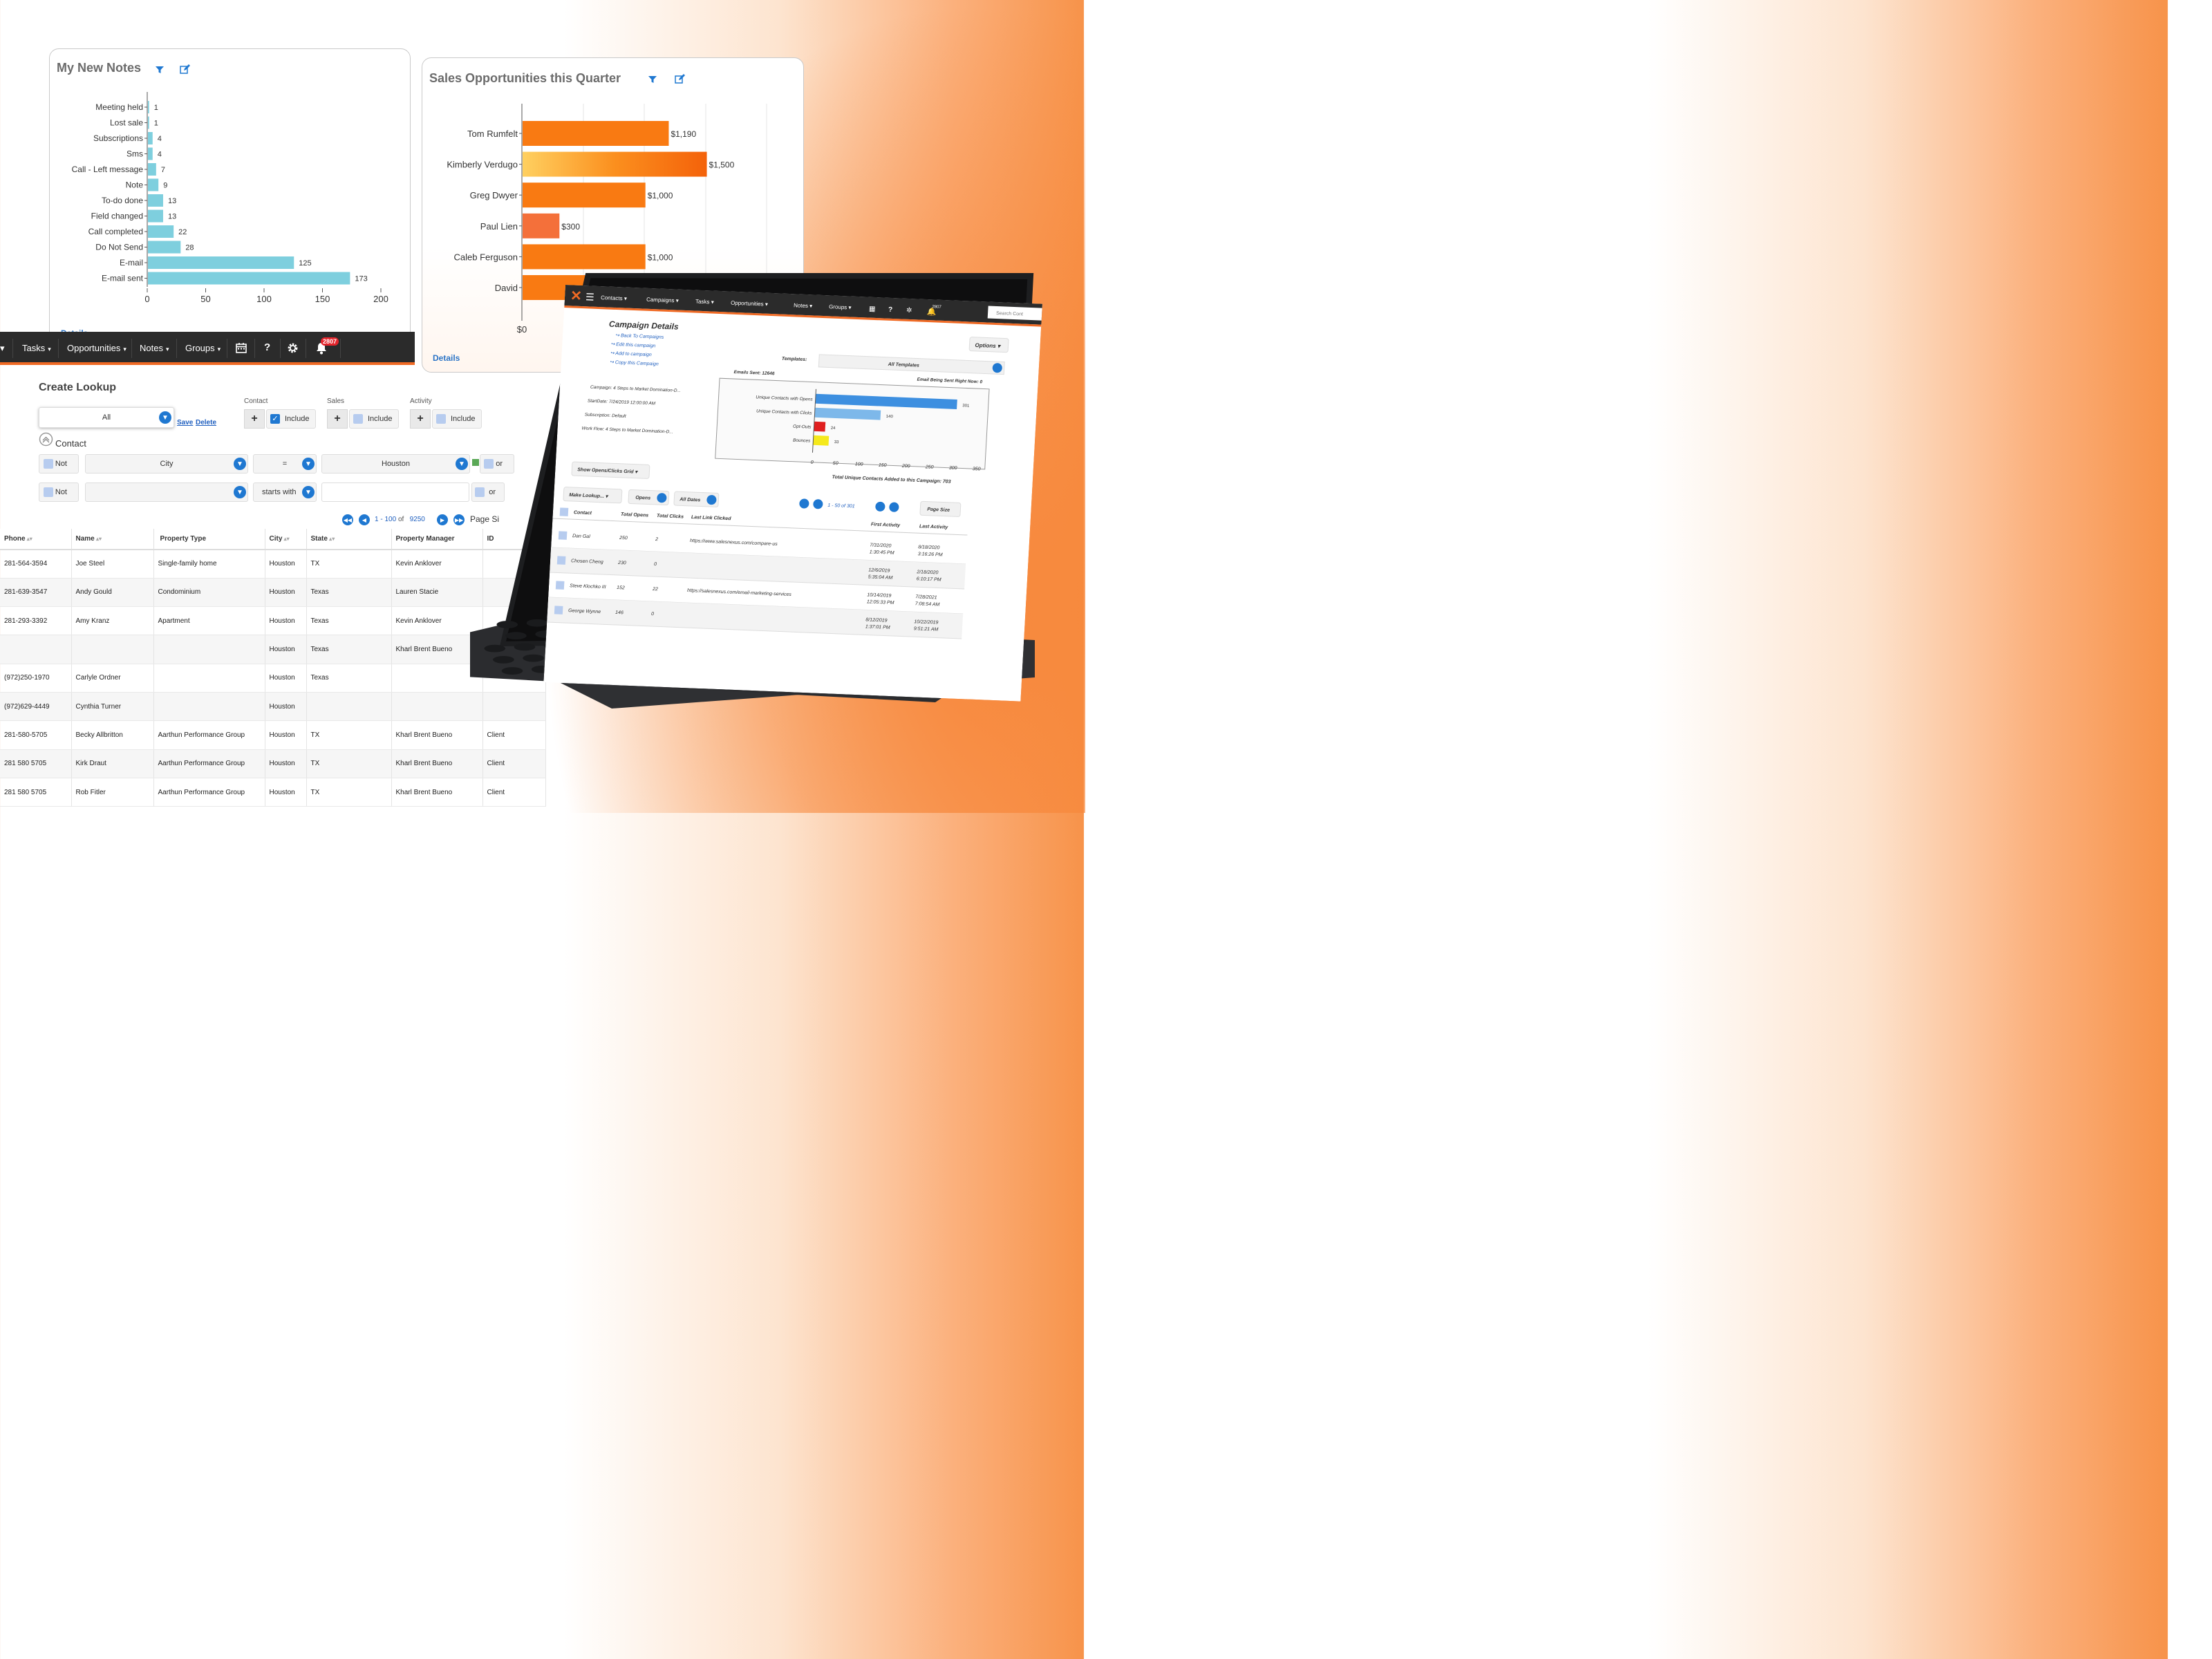  I want to click on add-row-icon, so click(475, 462).